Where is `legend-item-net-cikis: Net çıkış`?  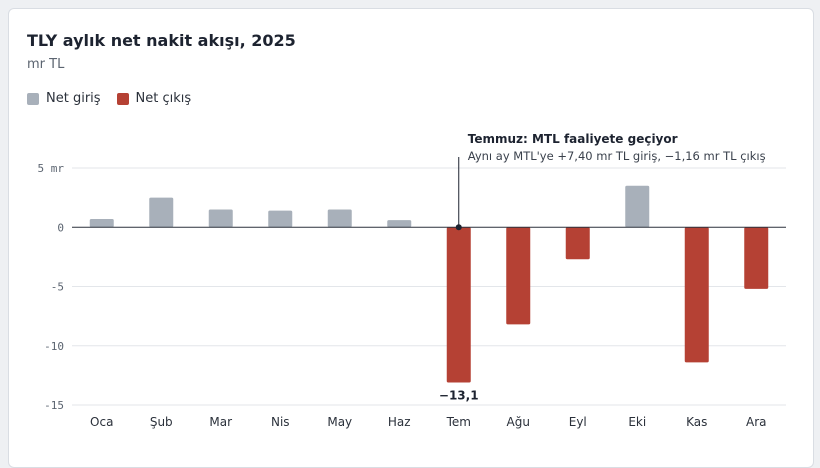 legend-item-net-cikis: Net çıkış is located at coordinates (154, 98).